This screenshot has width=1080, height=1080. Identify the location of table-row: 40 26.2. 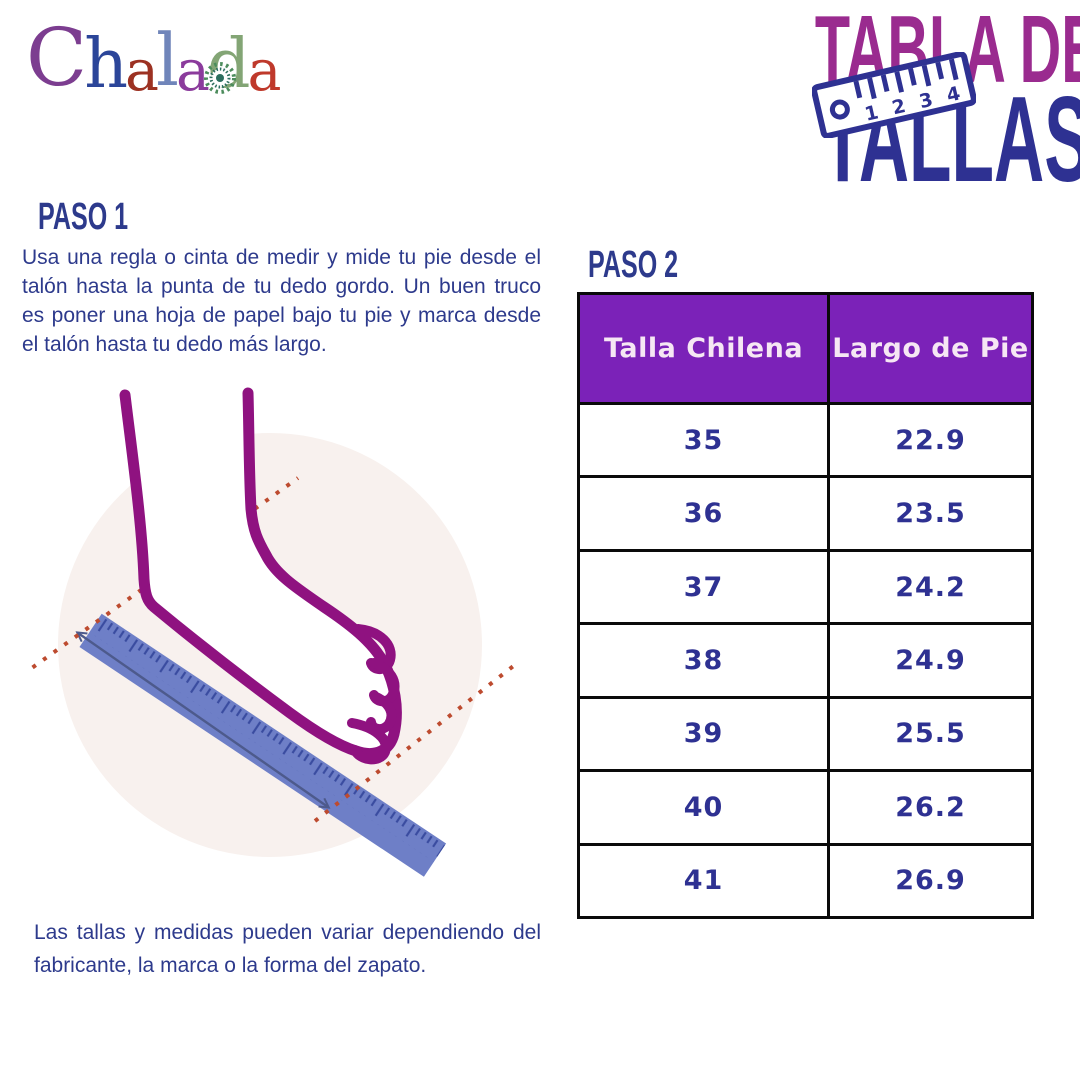
(805, 809).